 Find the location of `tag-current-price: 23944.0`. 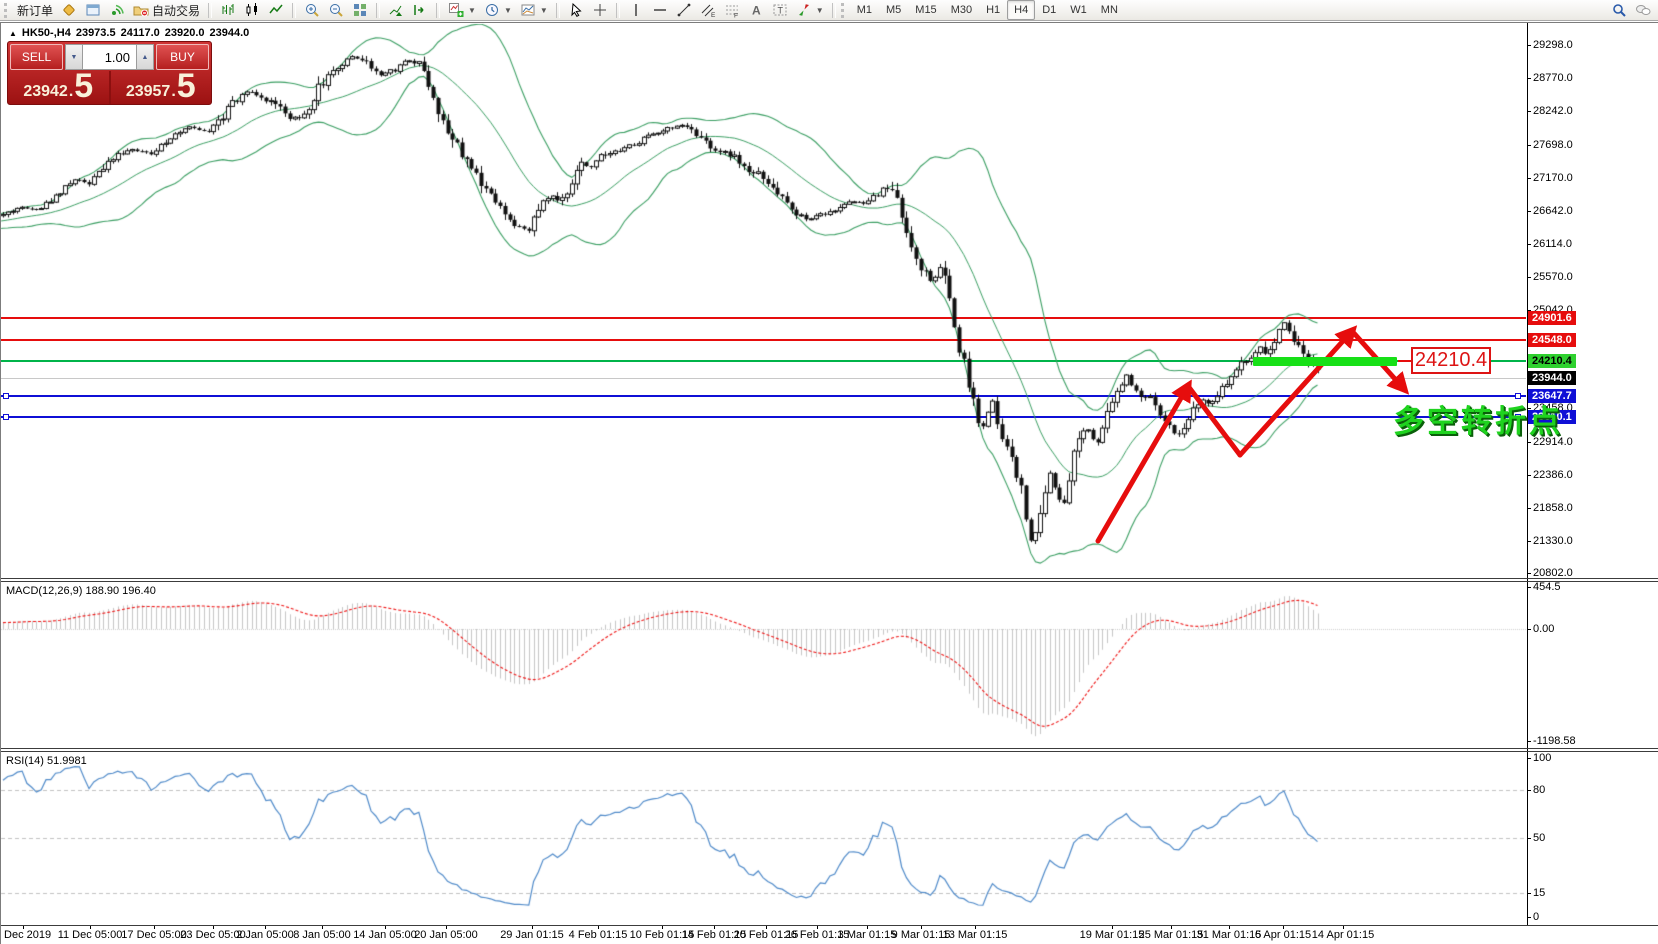

tag-current-price: 23944.0 is located at coordinates (1552, 378).